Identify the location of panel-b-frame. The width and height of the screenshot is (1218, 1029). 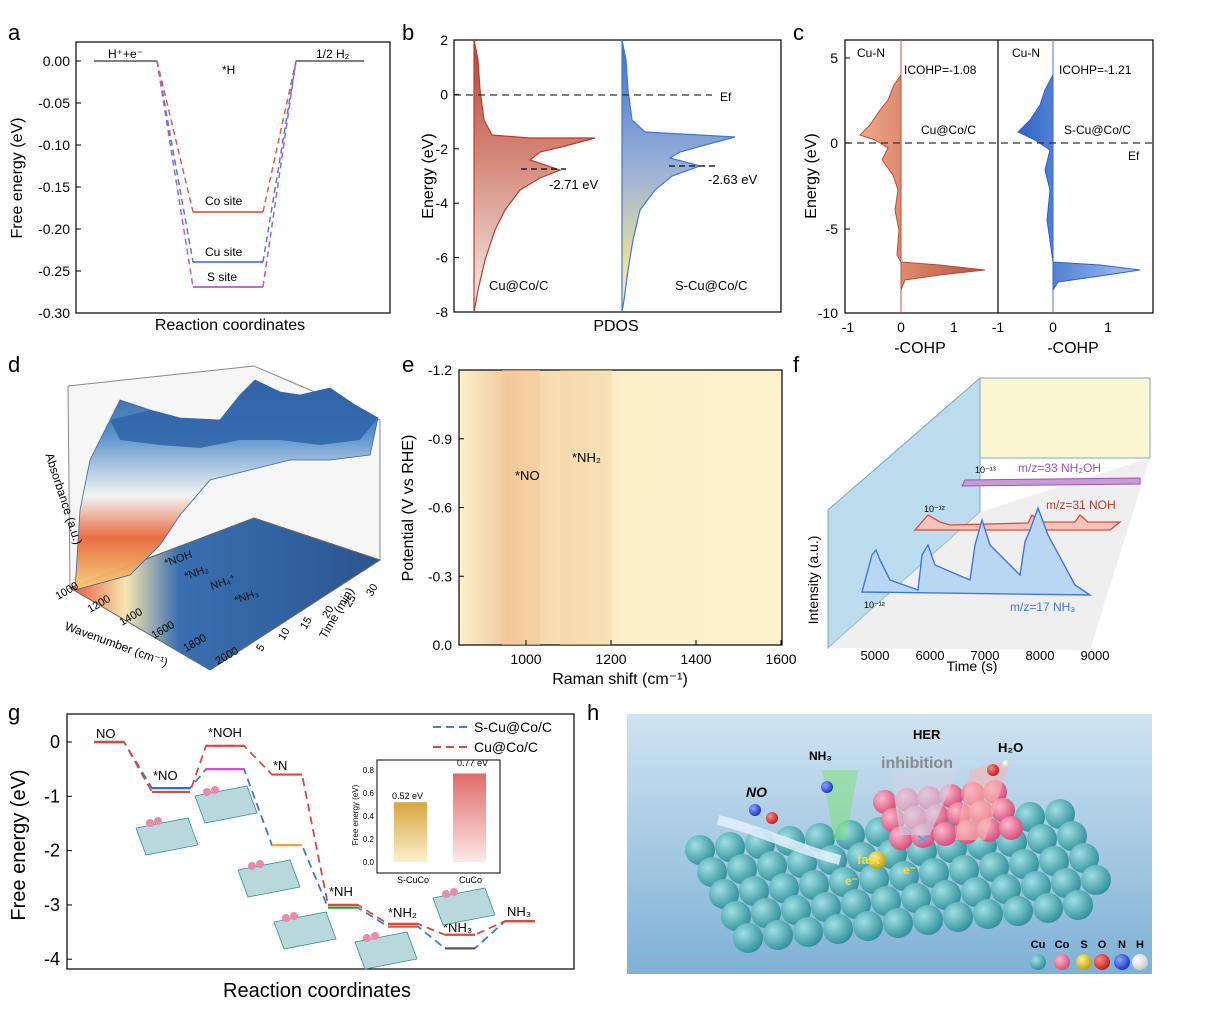
(617, 176).